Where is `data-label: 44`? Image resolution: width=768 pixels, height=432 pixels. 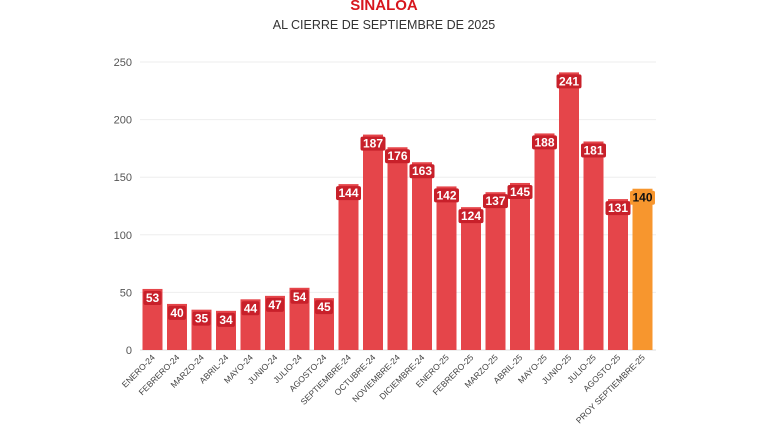 data-label: 44 is located at coordinates (251, 308).